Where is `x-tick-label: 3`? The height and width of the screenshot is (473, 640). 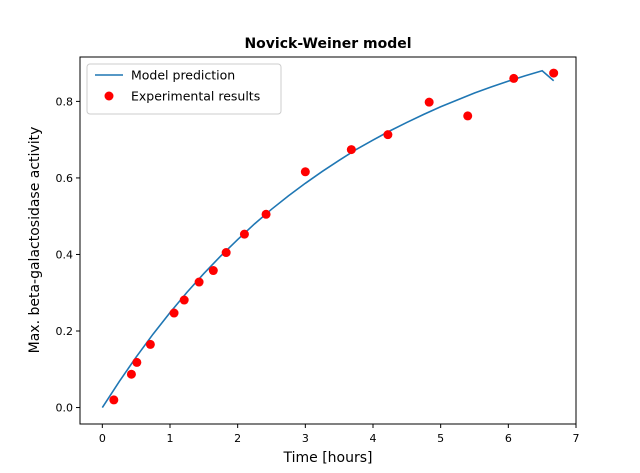 x-tick-label: 3 is located at coordinates (305, 438).